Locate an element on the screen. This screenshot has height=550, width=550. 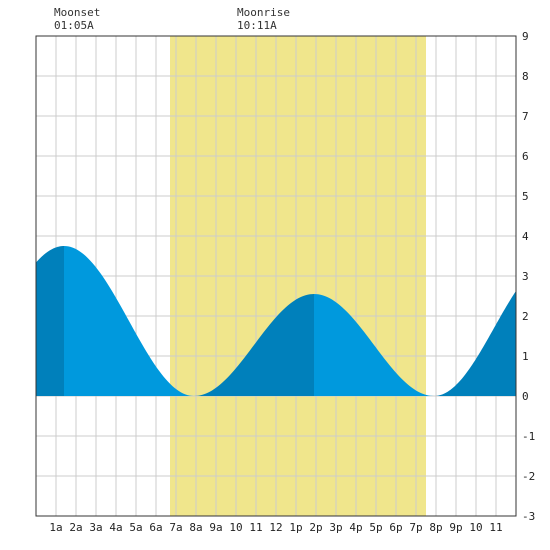
moonset-label: Moonset is located at coordinates (77, 12).